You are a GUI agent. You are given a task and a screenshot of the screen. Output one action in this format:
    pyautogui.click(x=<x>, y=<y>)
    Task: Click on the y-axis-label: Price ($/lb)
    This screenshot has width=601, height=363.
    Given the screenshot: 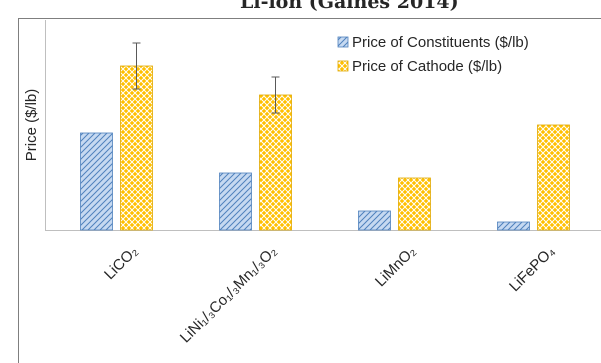 What is the action you would take?
    pyautogui.click(x=31, y=125)
    